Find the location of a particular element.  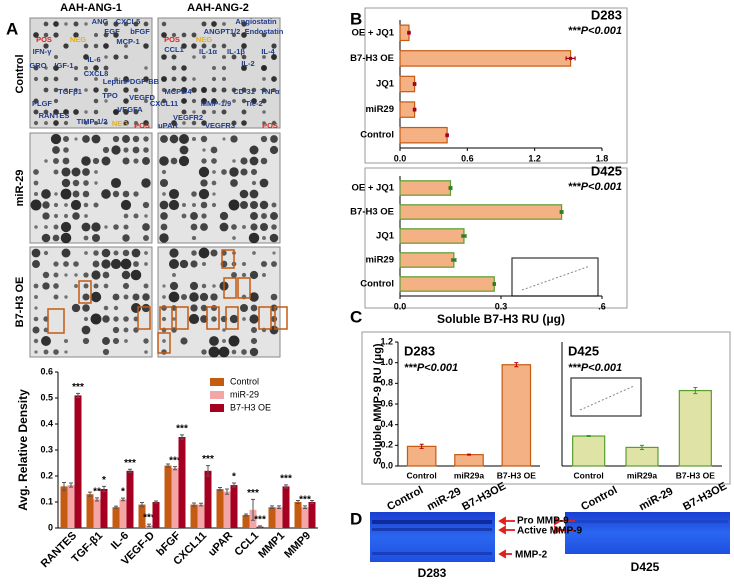

cytokine-label: ANGPT1/2 is located at coordinates (222, 31).